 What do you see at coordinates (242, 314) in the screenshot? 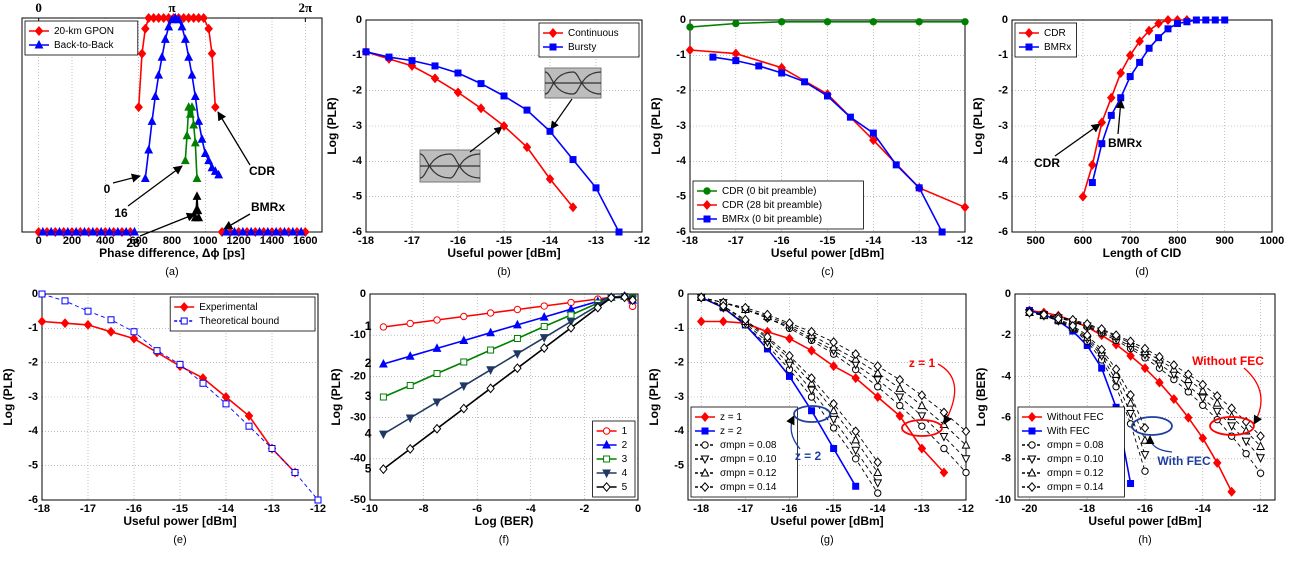
I see `legend-box` at bounding box center [242, 314].